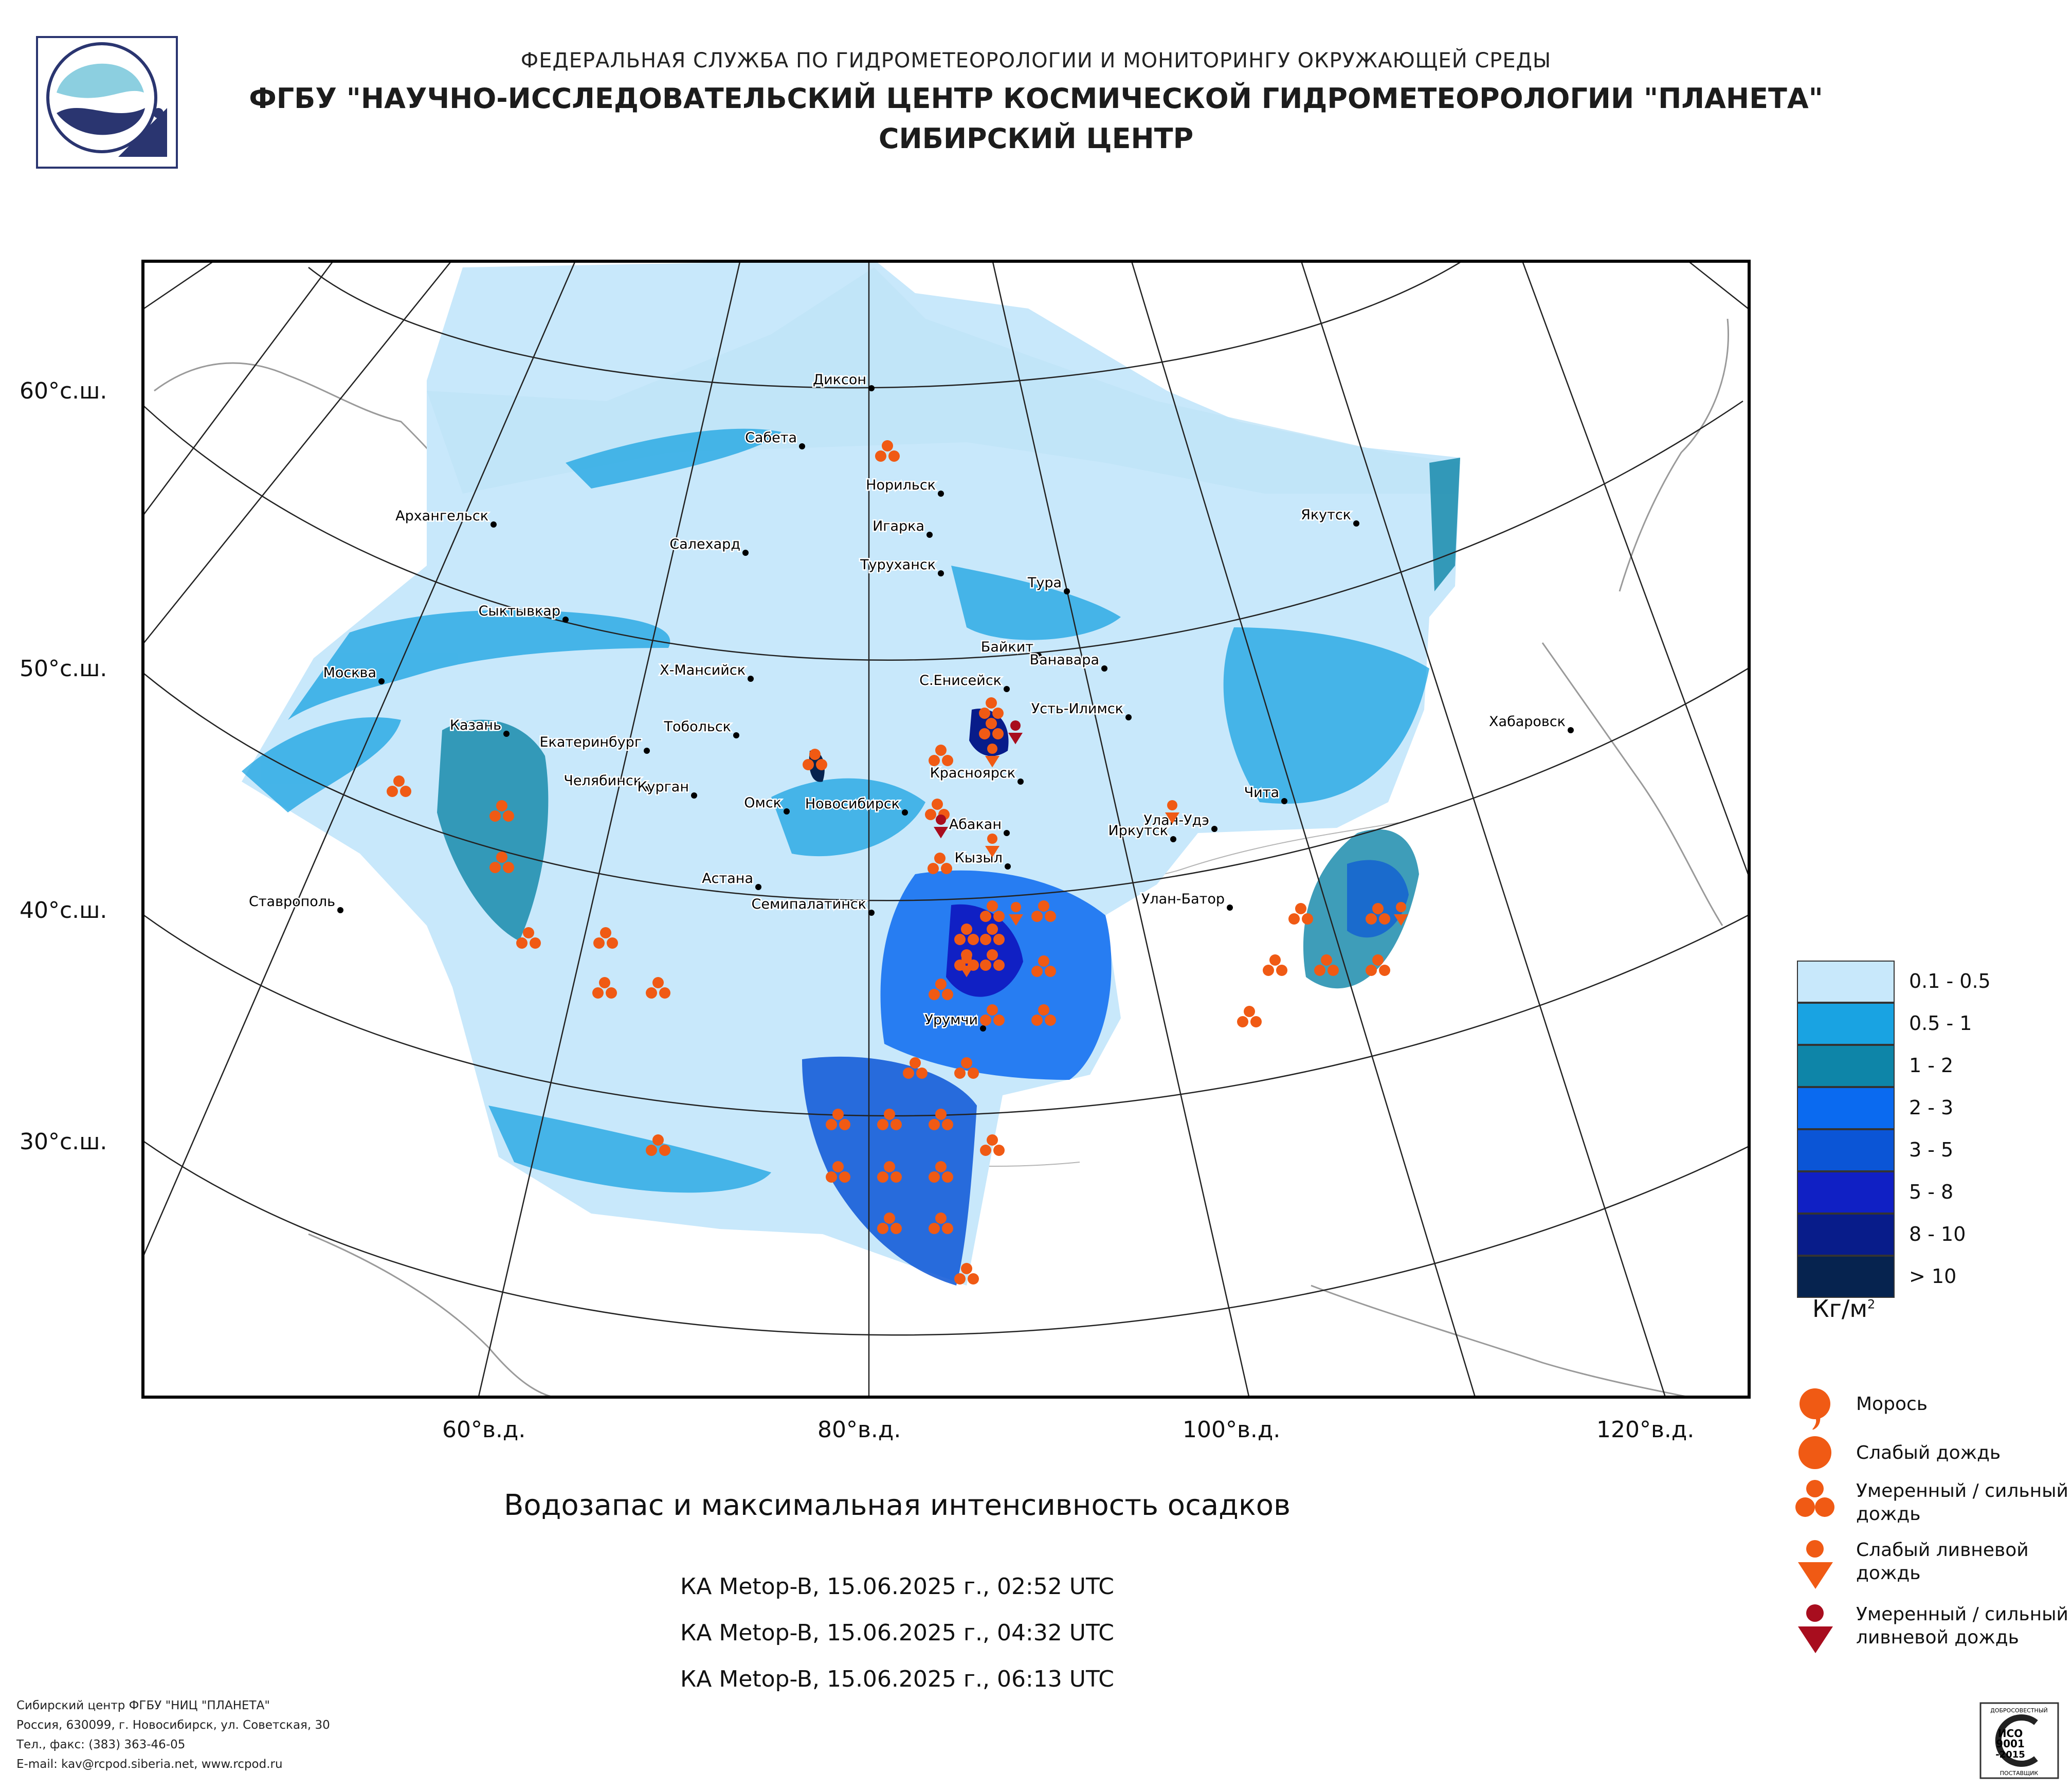 The height and width of the screenshot is (1791, 2072). I want to click on heavy-shower-label: Умеренный / сильный ливневой дождь, so click(1962, 1626).